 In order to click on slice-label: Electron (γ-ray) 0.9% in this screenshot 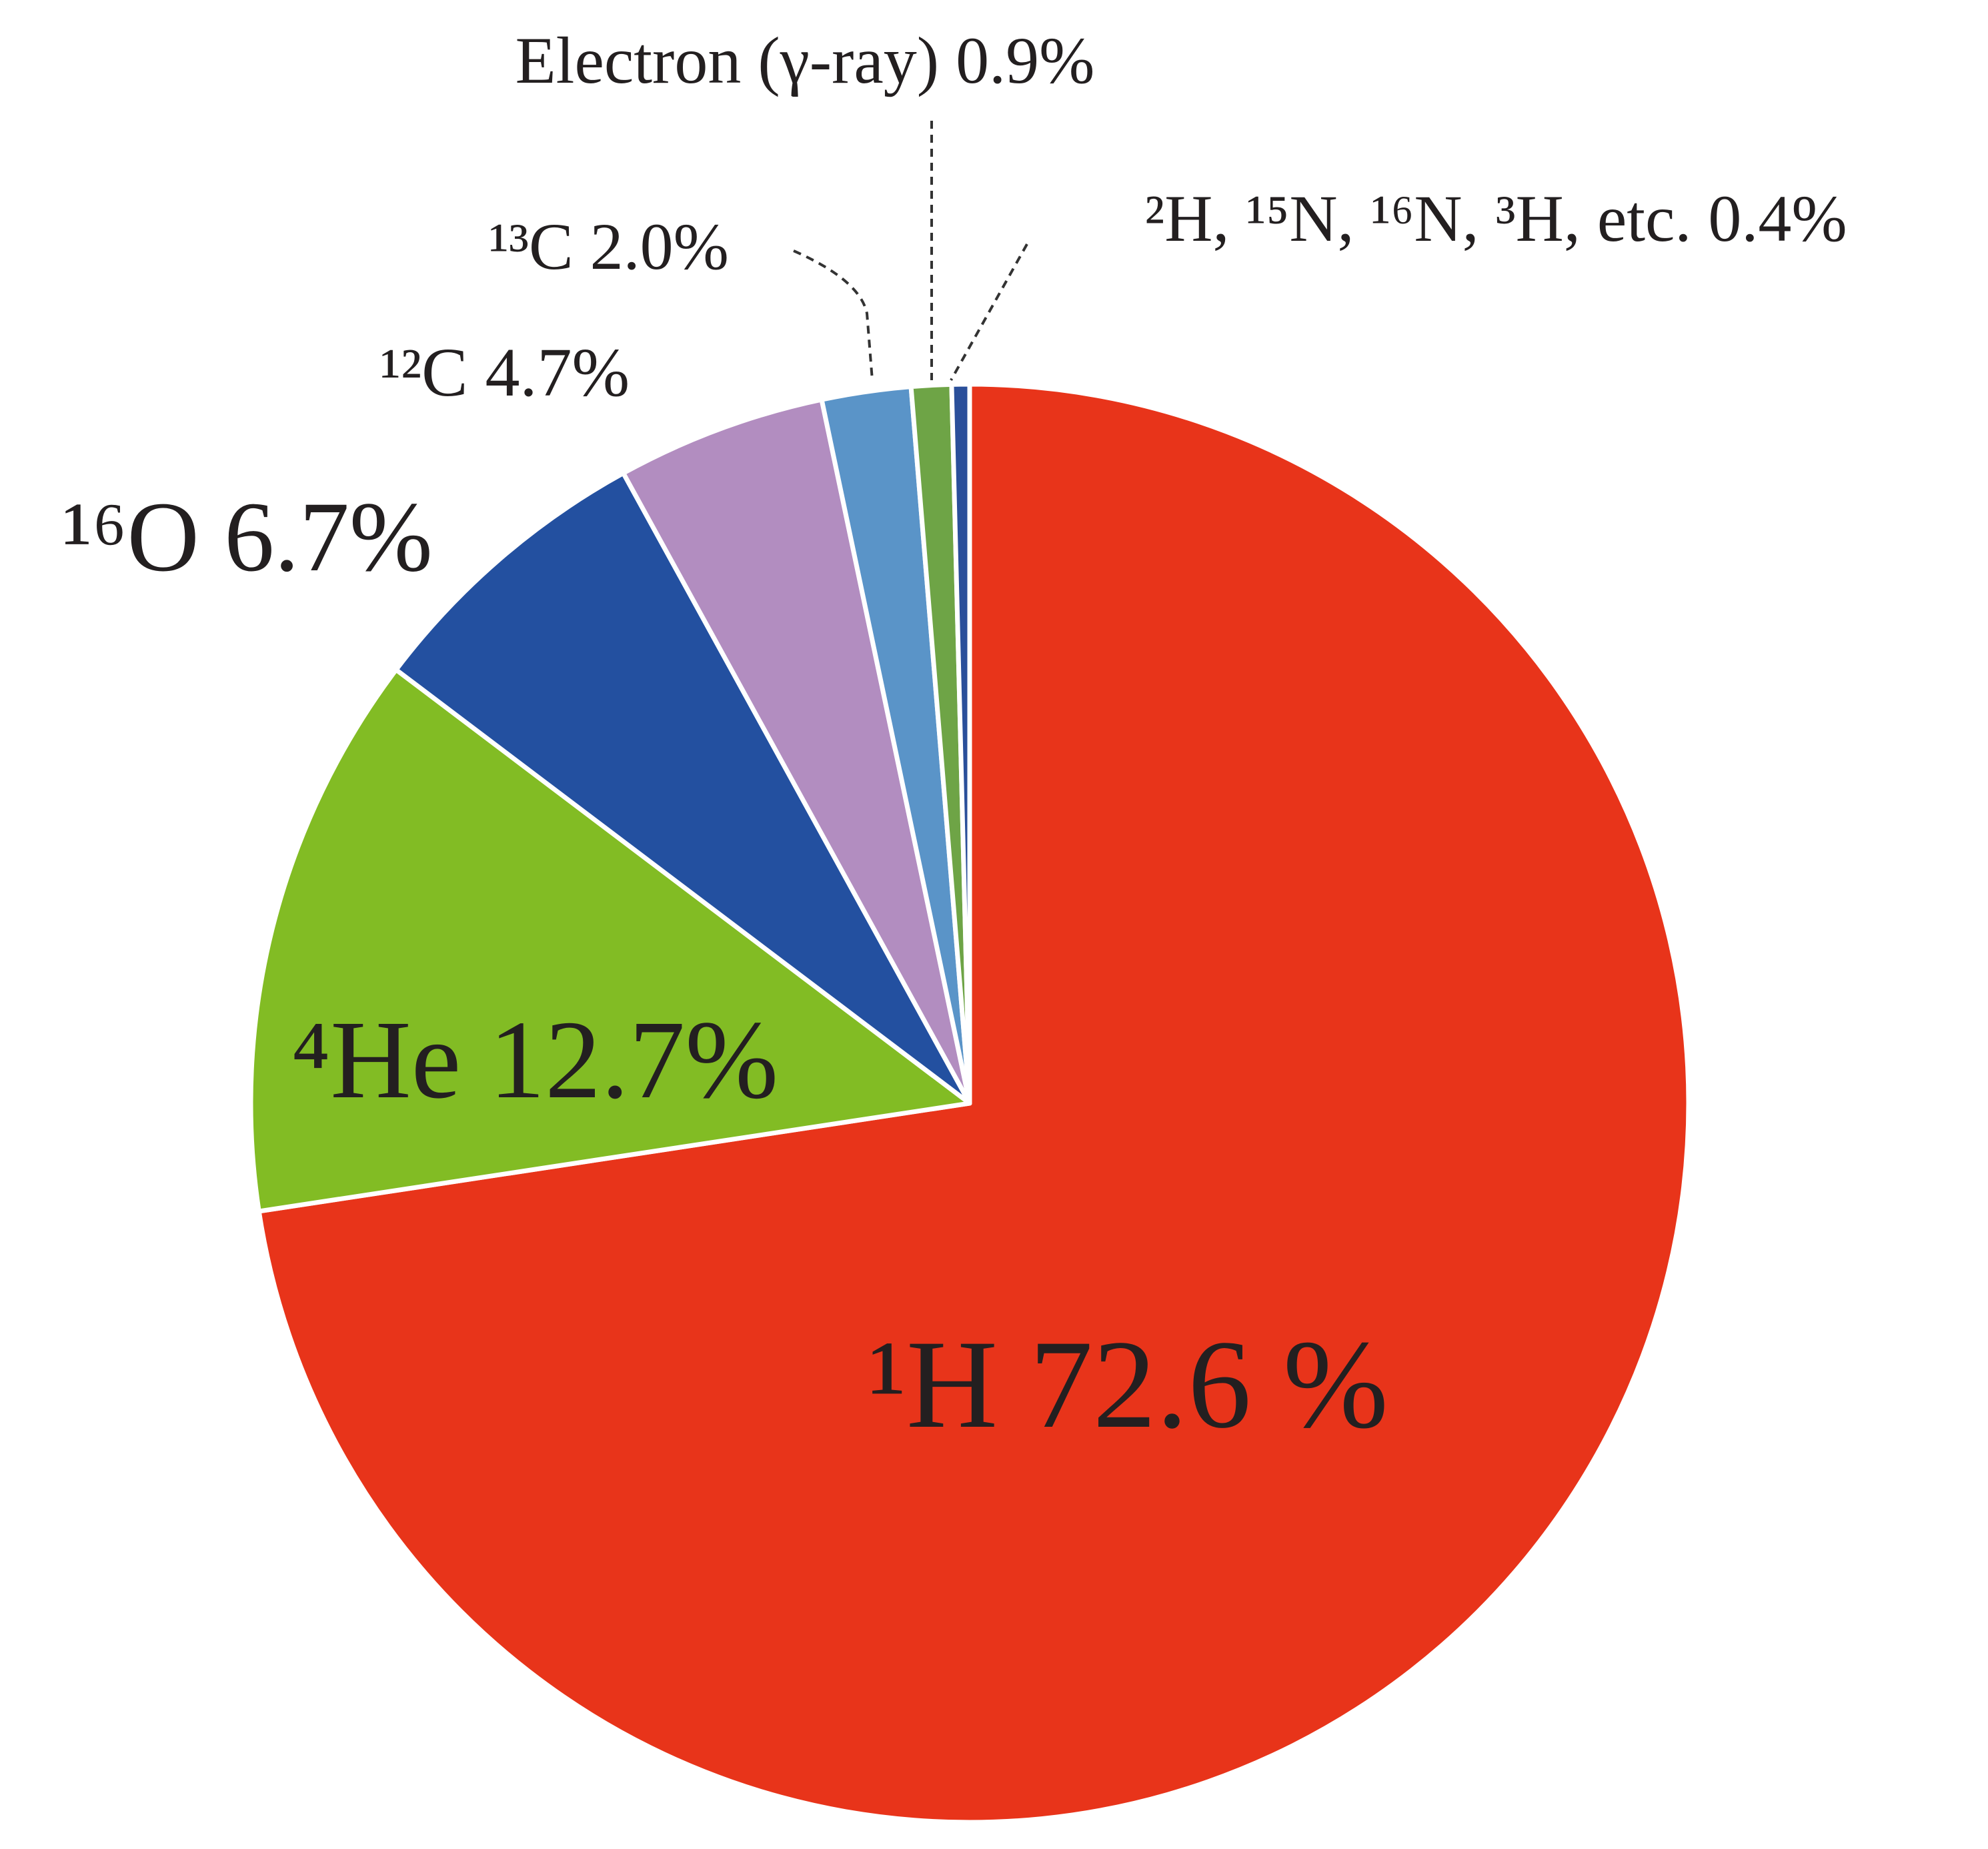, I will do `click(806, 60)`.